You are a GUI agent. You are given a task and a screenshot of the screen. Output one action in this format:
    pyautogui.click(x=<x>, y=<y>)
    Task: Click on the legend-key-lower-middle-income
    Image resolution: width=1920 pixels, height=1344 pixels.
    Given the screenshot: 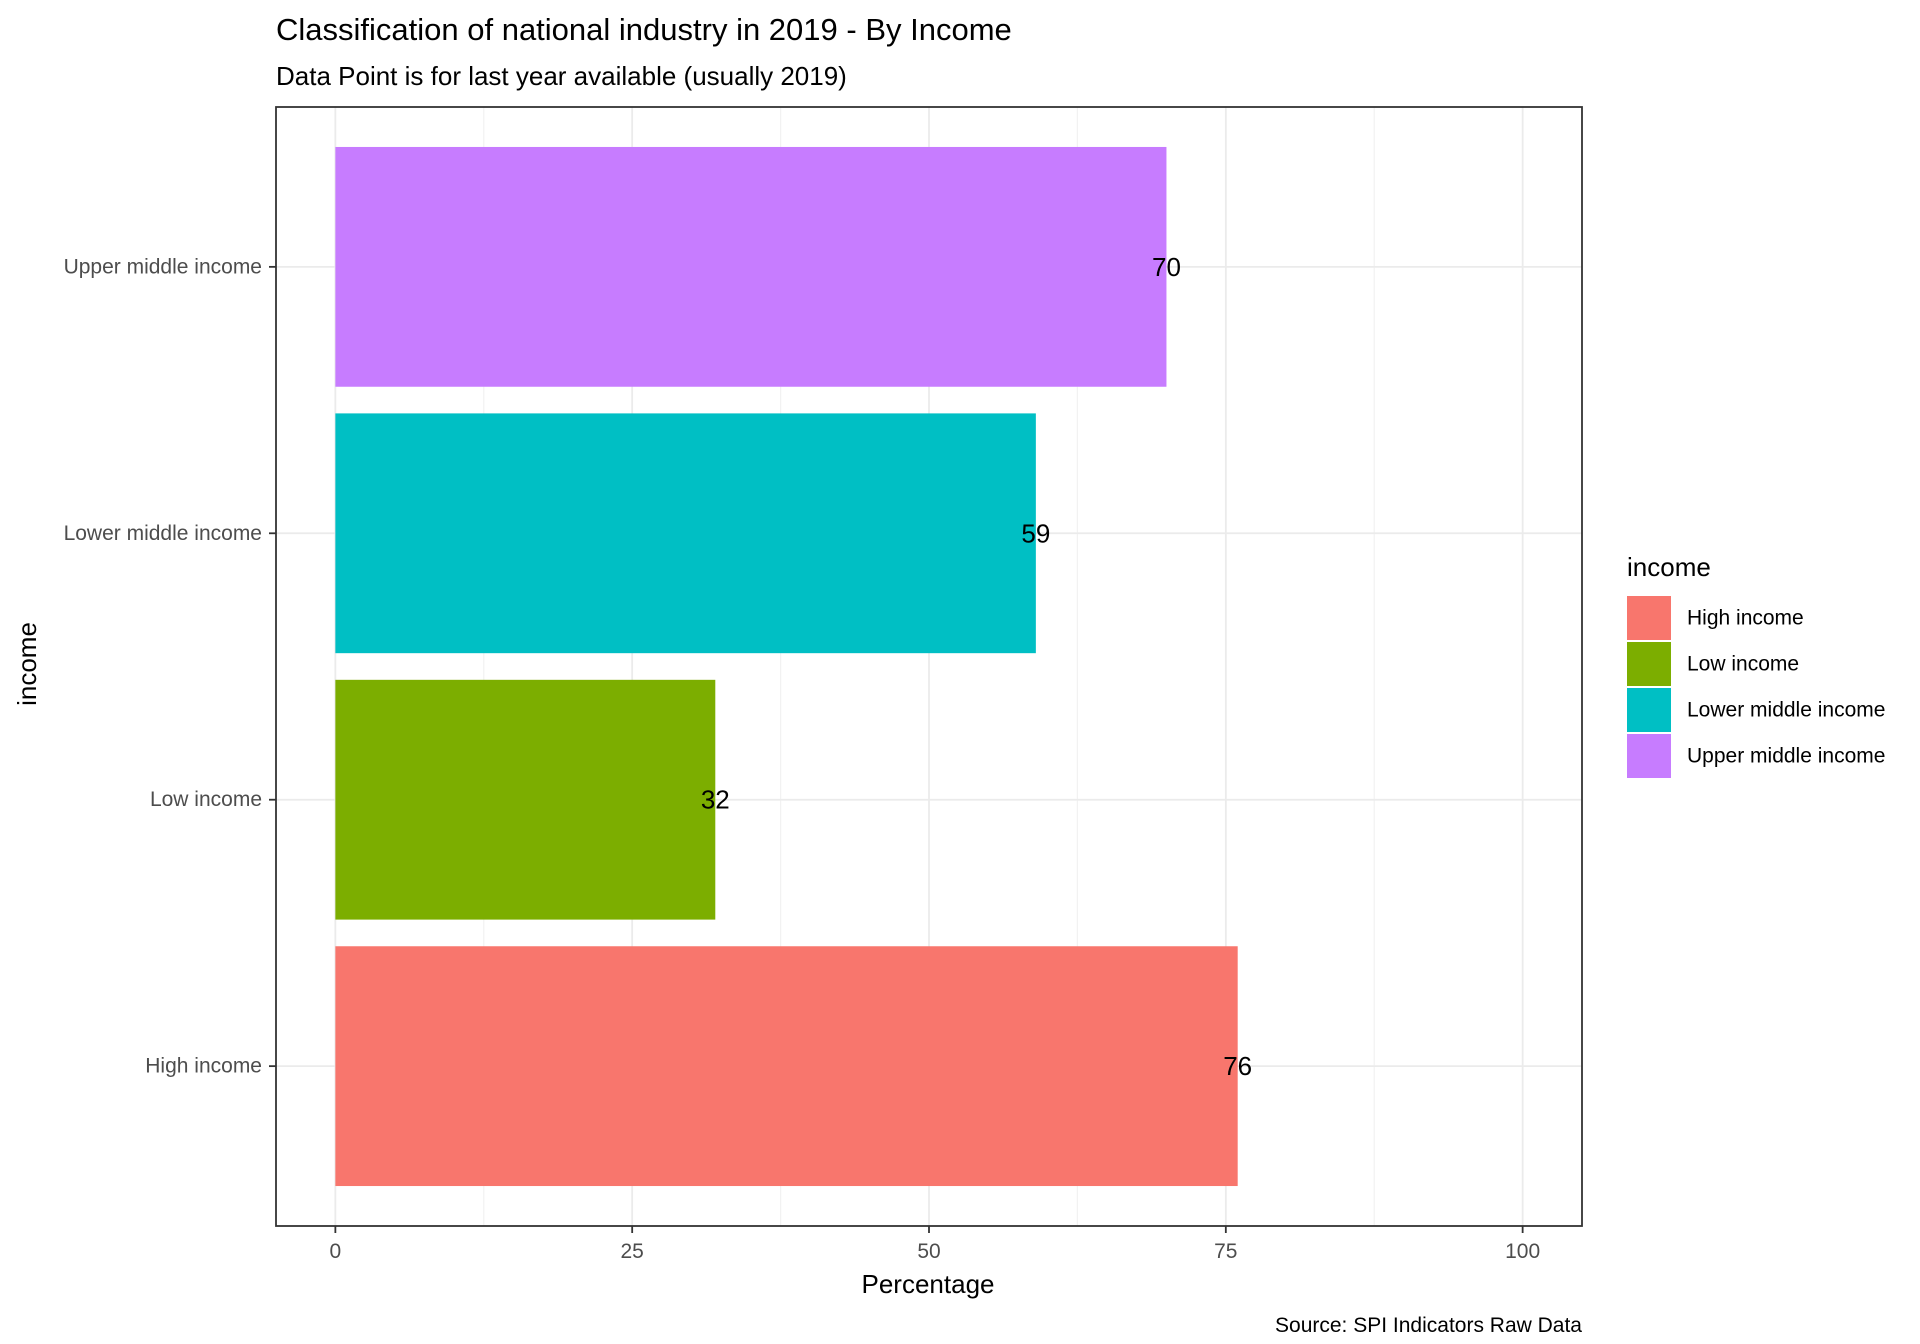 What is the action you would take?
    pyautogui.click(x=1649, y=710)
    